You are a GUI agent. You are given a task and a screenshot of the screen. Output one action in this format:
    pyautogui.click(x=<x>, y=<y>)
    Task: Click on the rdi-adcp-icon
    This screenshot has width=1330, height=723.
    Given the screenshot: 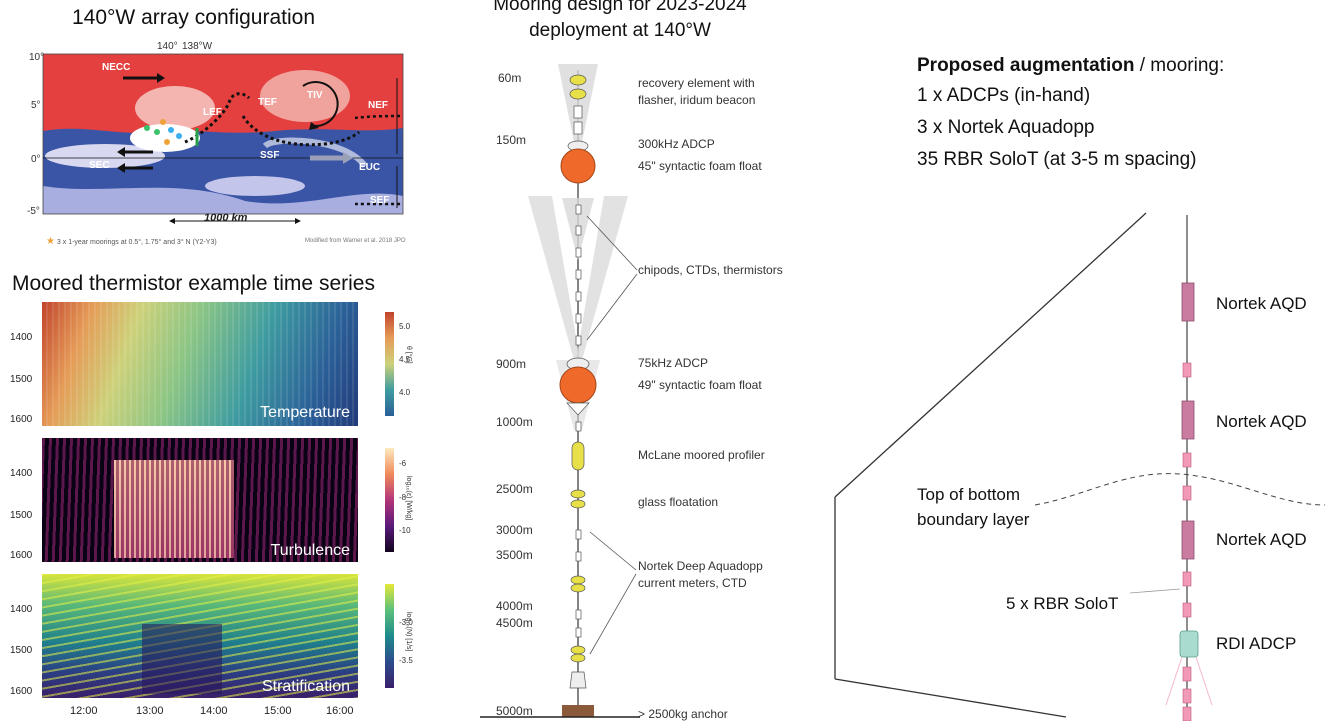 What is the action you would take?
    pyautogui.click(x=1189, y=644)
    